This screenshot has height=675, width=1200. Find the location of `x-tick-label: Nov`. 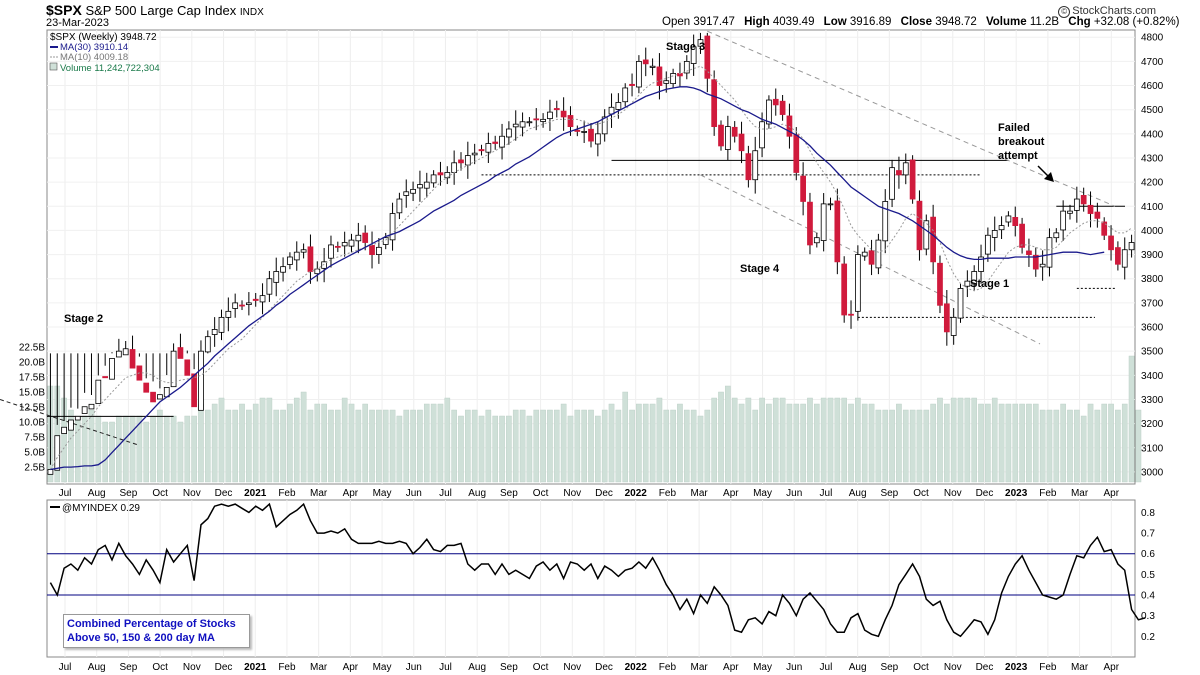

x-tick-label: Nov is located at coordinates (572, 493).